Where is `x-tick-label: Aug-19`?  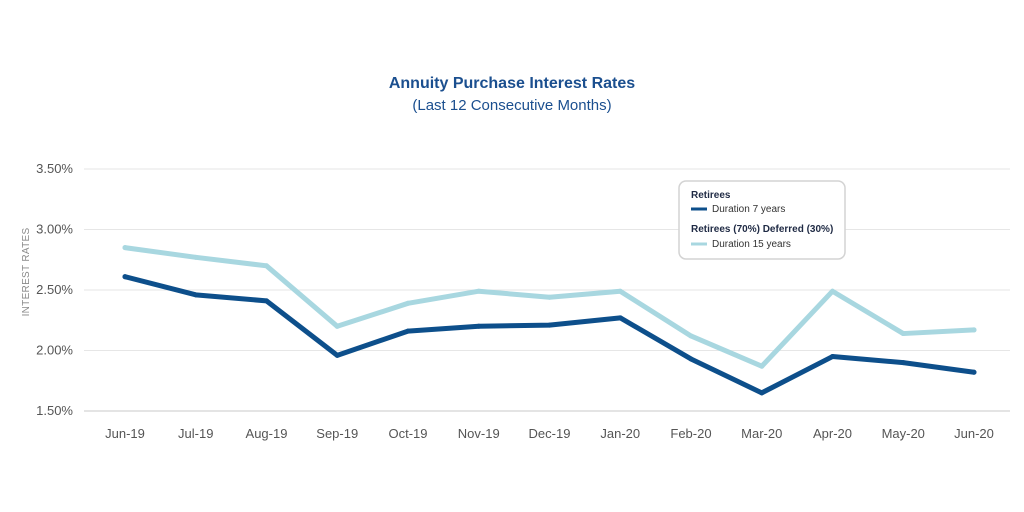
x-tick-label: Aug-19 is located at coordinates (267, 433).